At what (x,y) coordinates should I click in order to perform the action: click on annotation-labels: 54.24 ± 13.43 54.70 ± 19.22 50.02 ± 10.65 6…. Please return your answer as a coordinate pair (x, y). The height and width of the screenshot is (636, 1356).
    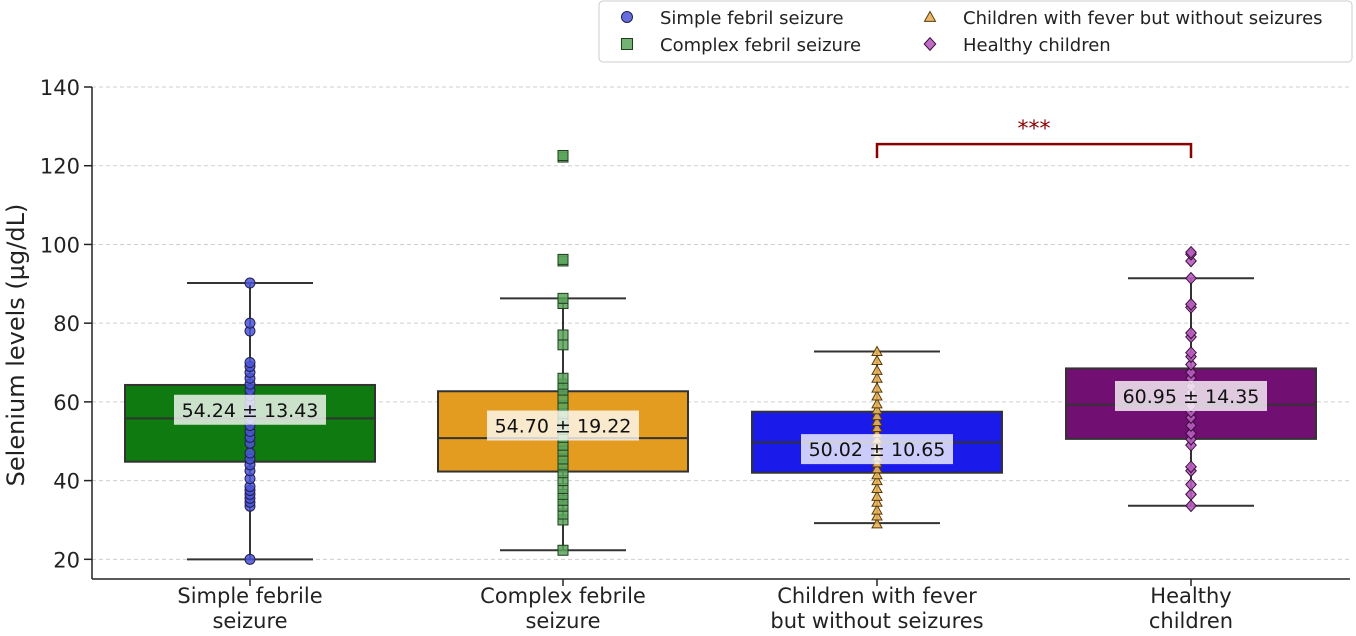
    Looking at the image, I should click on (720, 422).